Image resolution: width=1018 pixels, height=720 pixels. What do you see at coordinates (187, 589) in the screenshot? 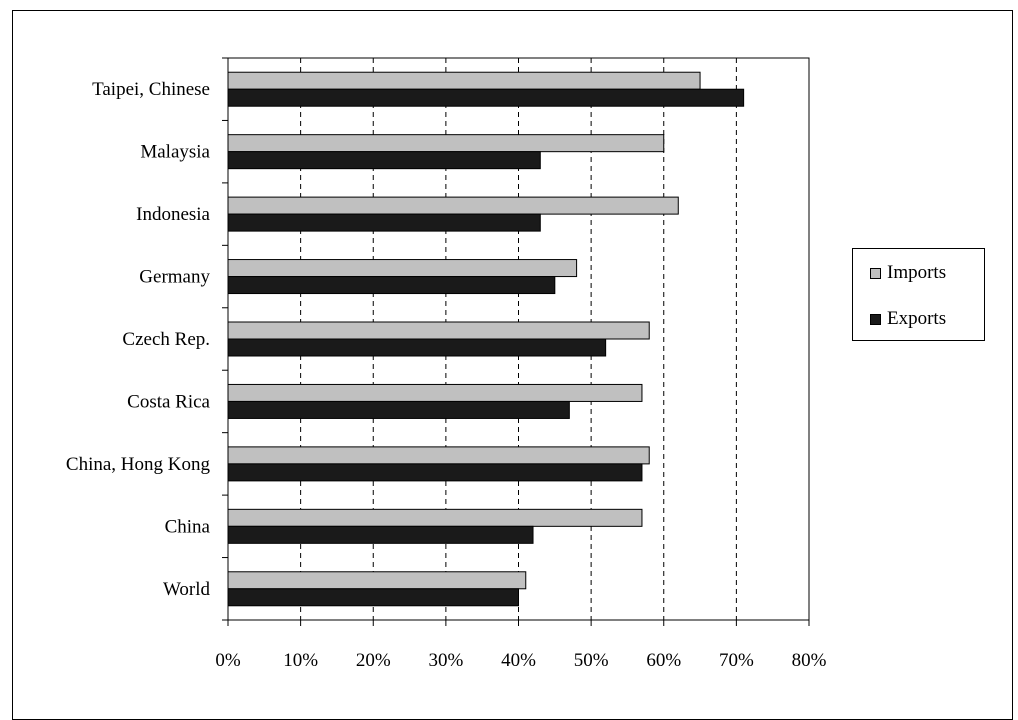
I see `y-category-label: World` at bounding box center [187, 589].